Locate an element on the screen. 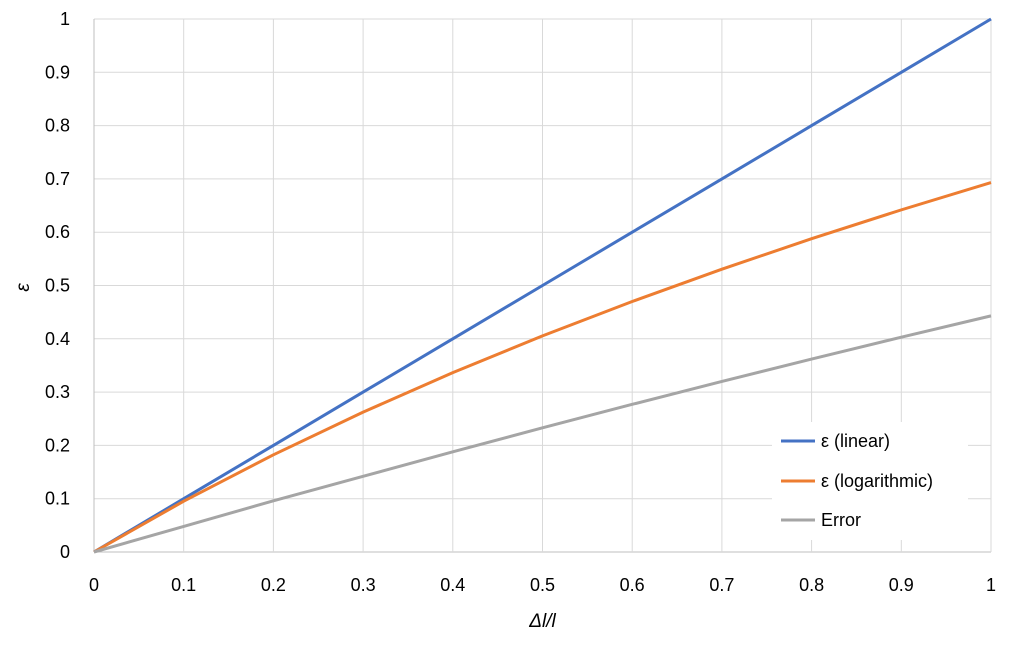 The height and width of the screenshot is (645, 1010). y-tick-label: 0.3 is located at coordinates (57, 392).